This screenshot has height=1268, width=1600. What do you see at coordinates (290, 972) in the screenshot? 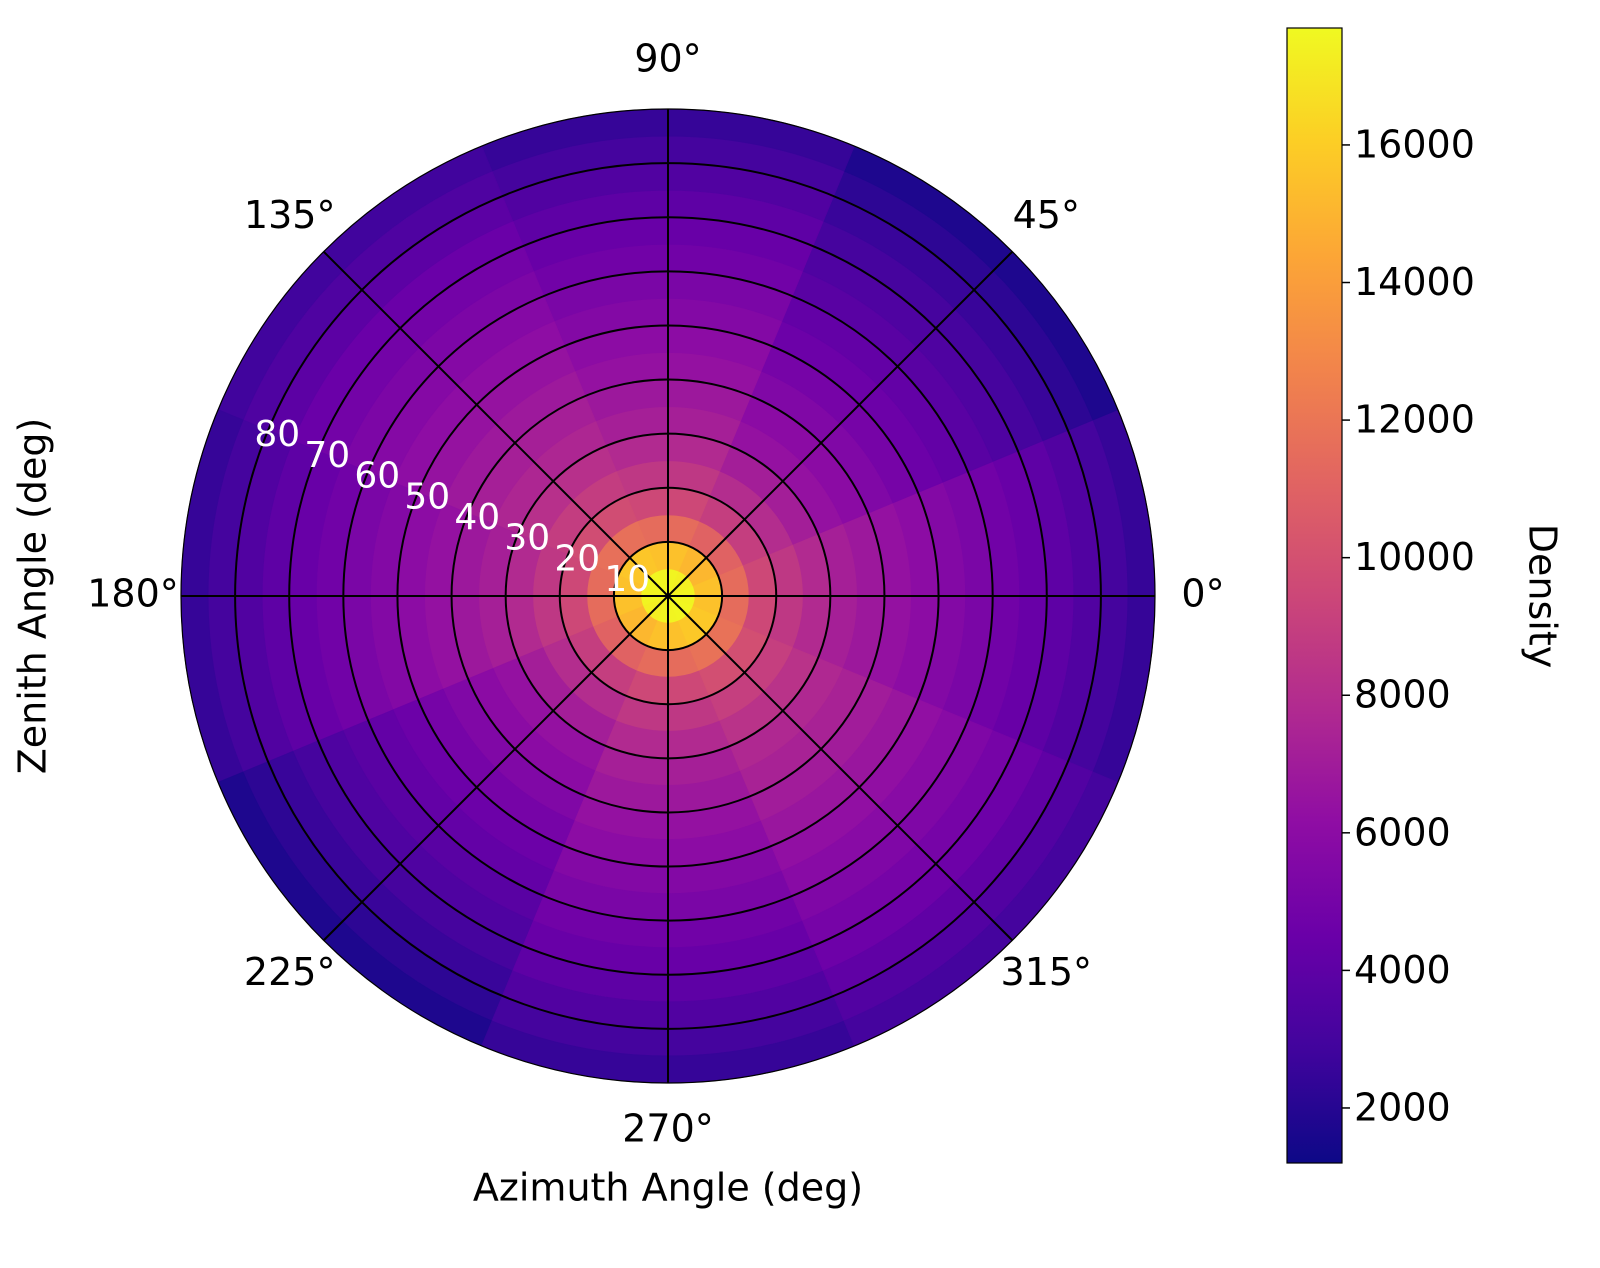
I see `theta-tick-label: 225°` at bounding box center [290, 972].